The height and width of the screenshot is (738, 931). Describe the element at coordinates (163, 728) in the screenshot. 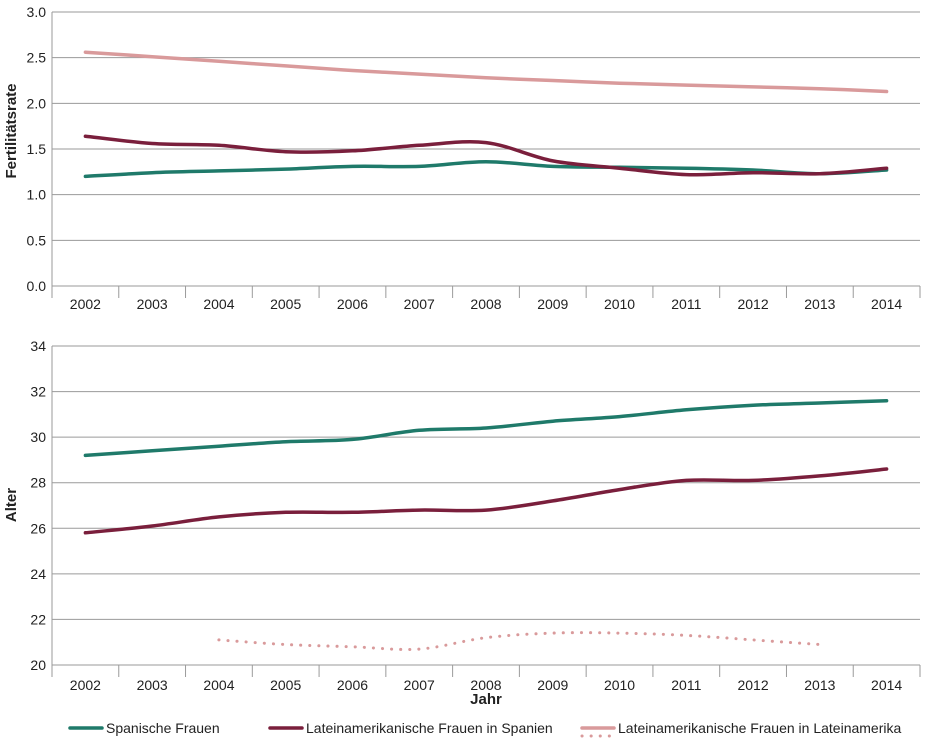

I see `legend-label: Spanische Frauen` at that location.